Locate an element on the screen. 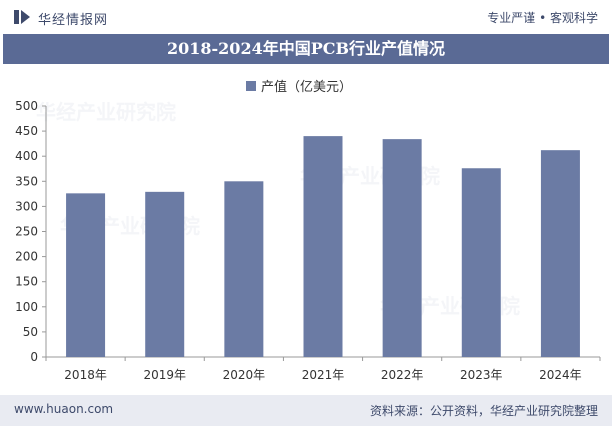 The height and width of the screenshot is (426, 612). footer: www.huaon.com 资料来源：公开资料，华经产业研究院整理 is located at coordinates (306, 410).